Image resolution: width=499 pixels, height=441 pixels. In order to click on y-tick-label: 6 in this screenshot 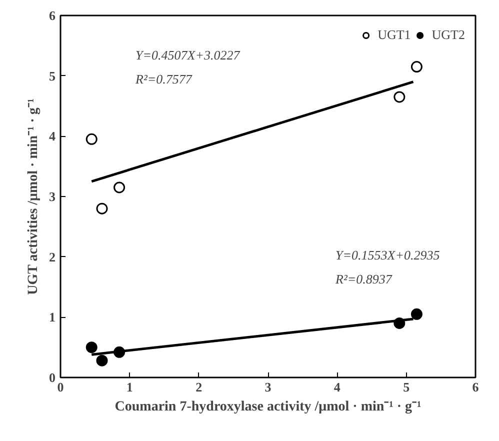, I will do `click(52, 15)`.